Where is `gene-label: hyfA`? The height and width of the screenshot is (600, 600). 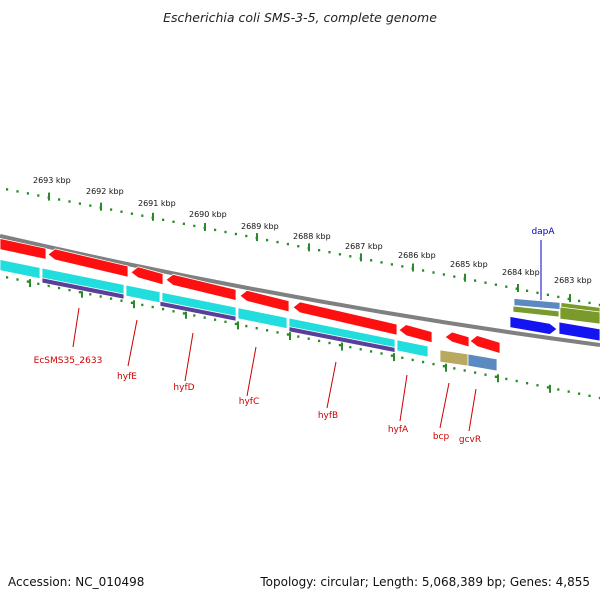
gene-label: hyfA is located at coordinates (398, 430).